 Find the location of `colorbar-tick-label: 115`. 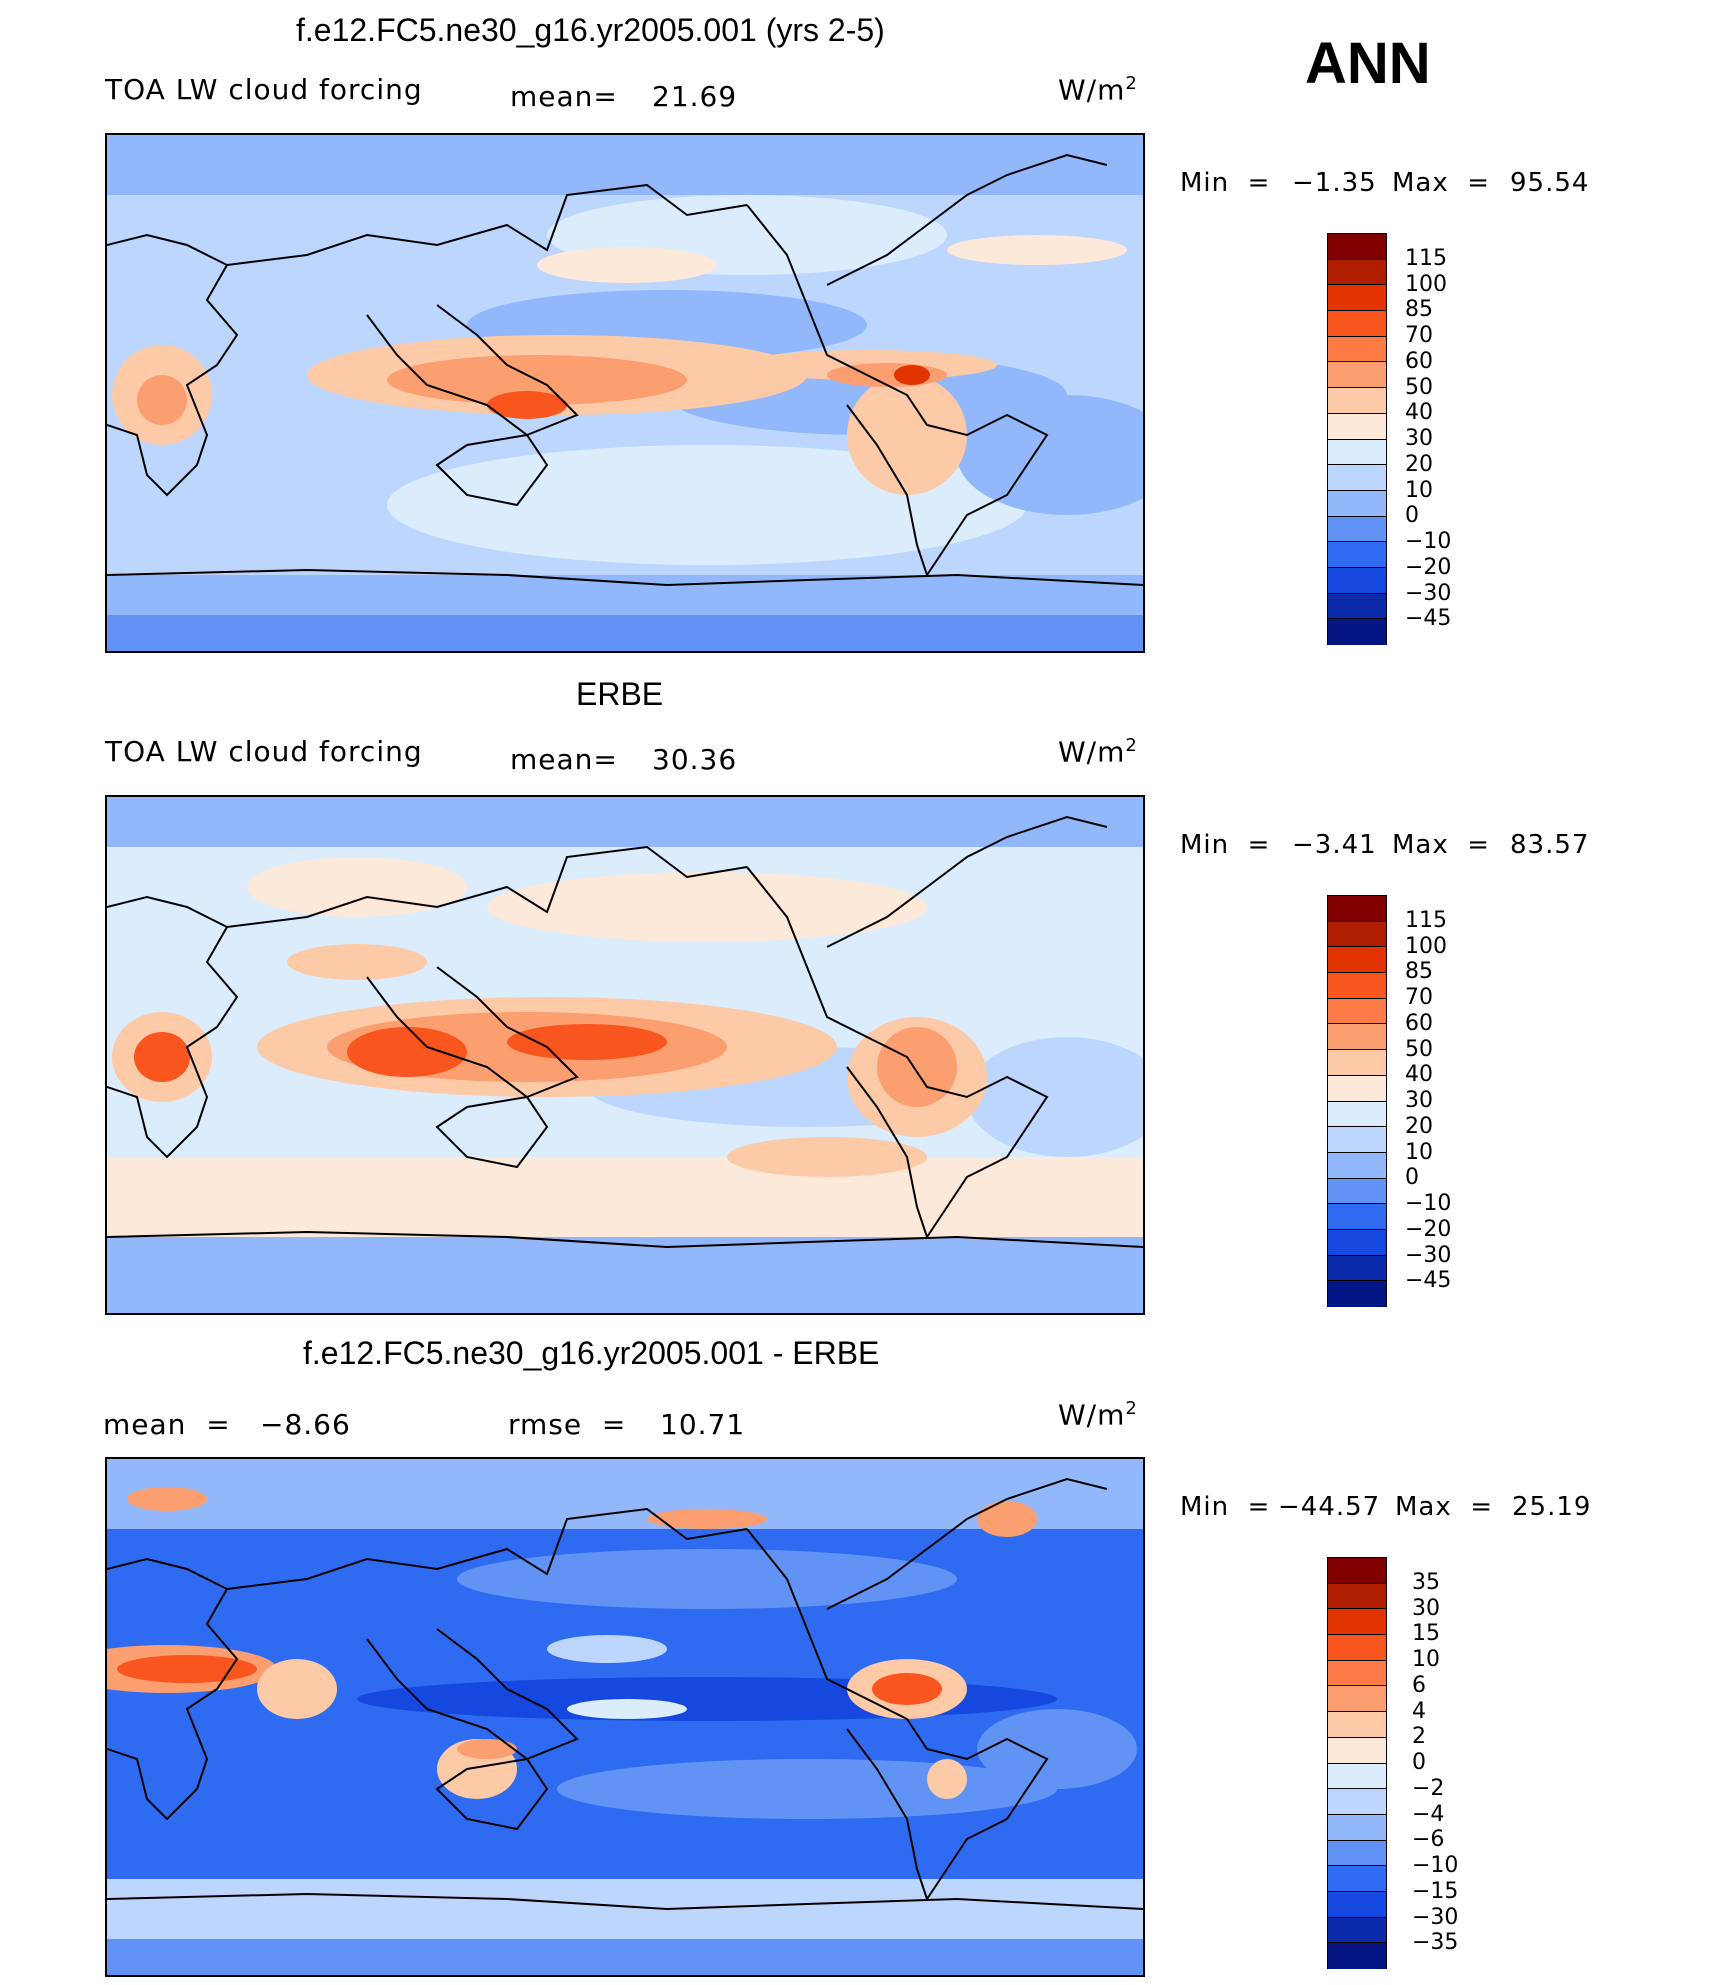

colorbar-tick-label: 115 is located at coordinates (1426, 920).